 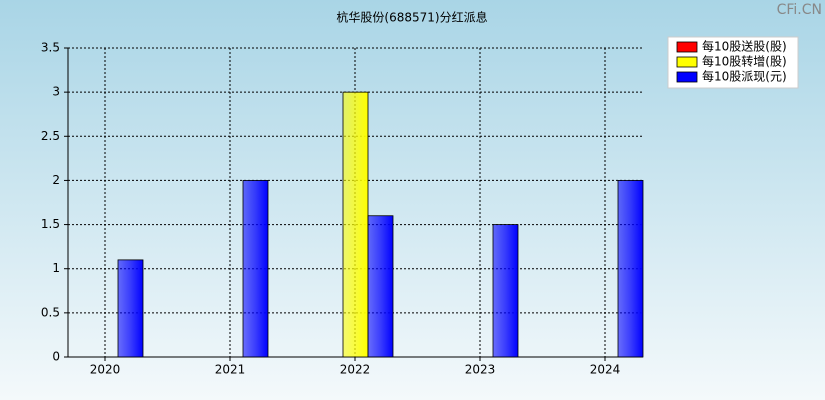 What do you see at coordinates (50, 136) in the screenshot?
I see `y-tick-label: 2.5` at bounding box center [50, 136].